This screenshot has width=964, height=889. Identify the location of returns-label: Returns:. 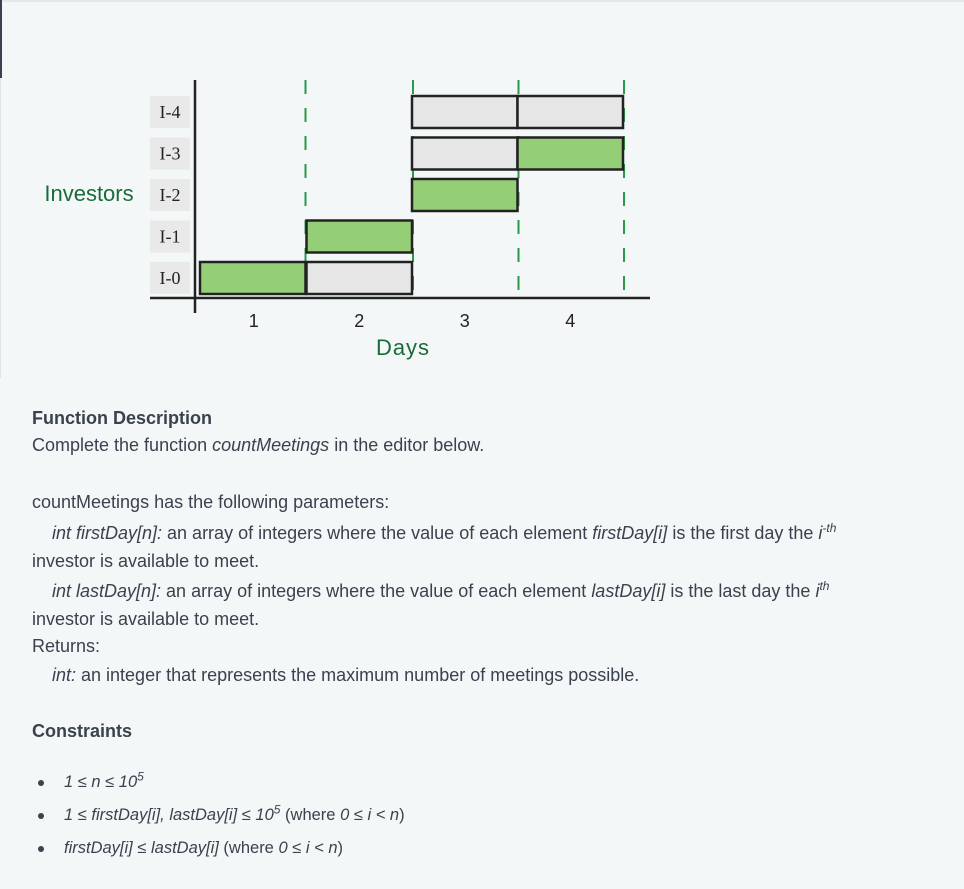
(66, 646).